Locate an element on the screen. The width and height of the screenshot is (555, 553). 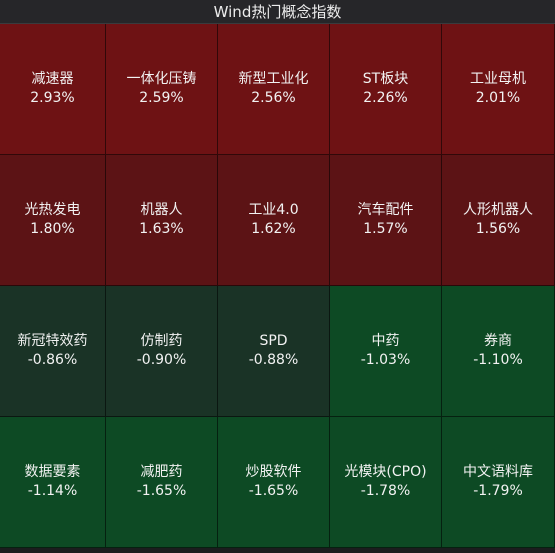
concept-tile: 工业4.0 1.62% is located at coordinates (274, 220).